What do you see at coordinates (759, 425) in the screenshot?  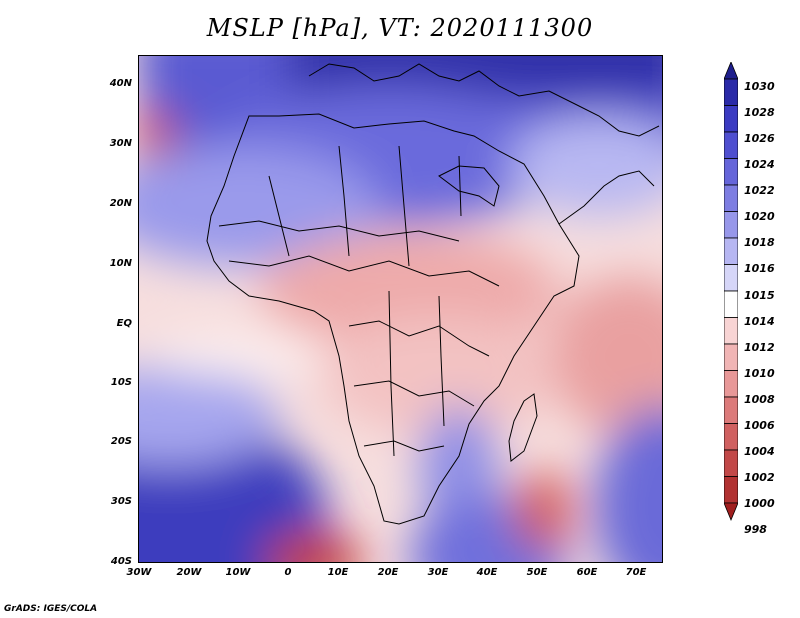 I see `colorbar-label-1006: 1006` at bounding box center [759, 425].